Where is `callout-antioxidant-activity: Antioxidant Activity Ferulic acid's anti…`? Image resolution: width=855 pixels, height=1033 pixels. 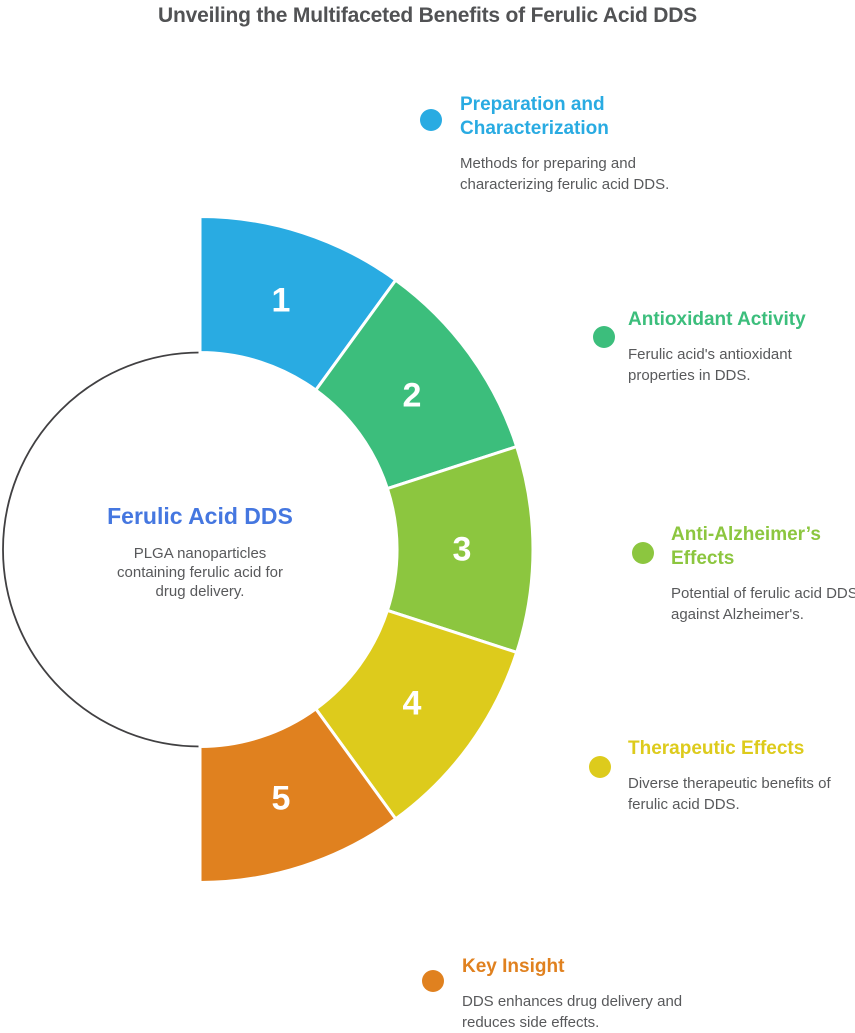
callout-antioxidant-activity: Antioxidant Activity Ferulic acid's anti… is located at coordinates (733, 347).